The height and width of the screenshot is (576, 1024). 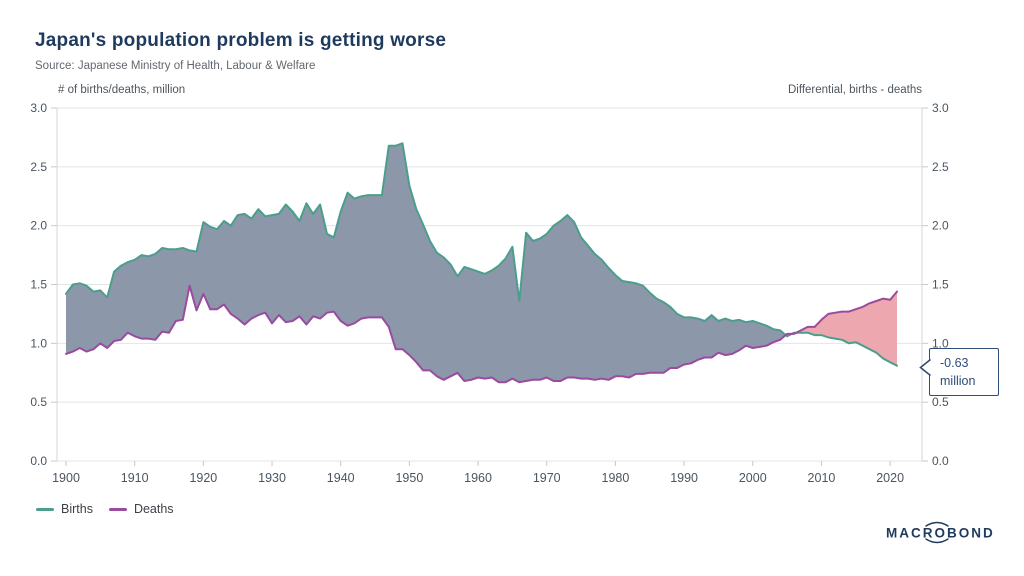 What do you see at coordinates (341, 478) in the screenshot?
I see `svg-text: 1940` at bounding box center [341, 478].